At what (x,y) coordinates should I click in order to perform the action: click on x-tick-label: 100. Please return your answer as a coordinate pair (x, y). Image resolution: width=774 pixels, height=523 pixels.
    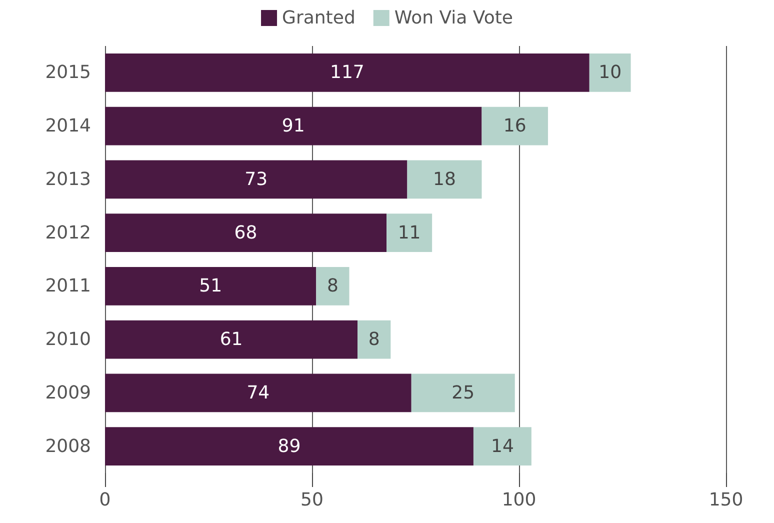
    Looking at the image, I should click on (519, 500).